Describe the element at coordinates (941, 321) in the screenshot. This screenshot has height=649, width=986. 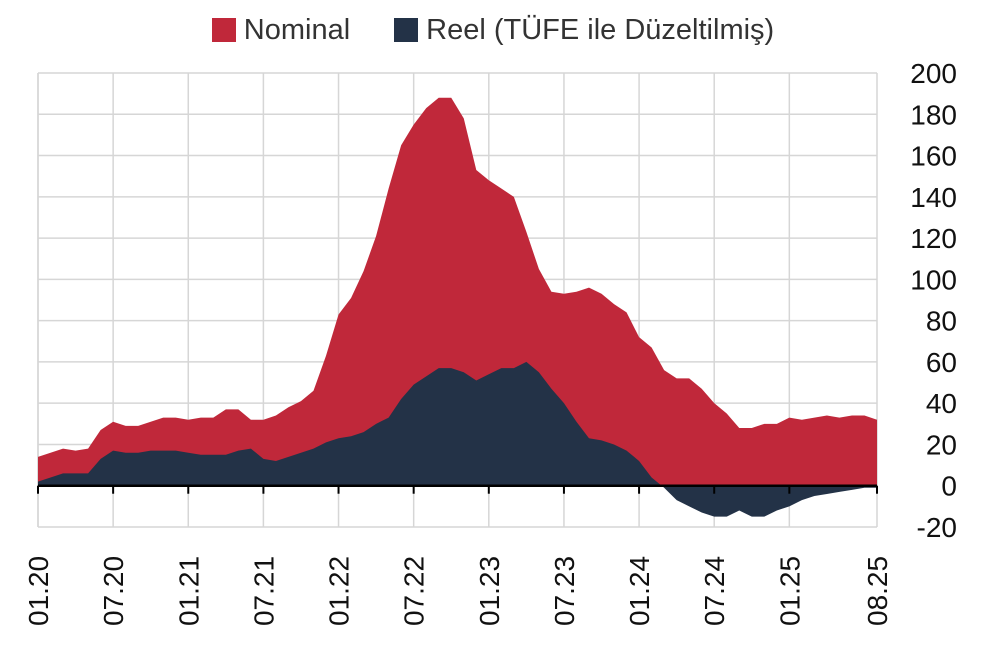
I see `y-tick-label: 80` at that location.